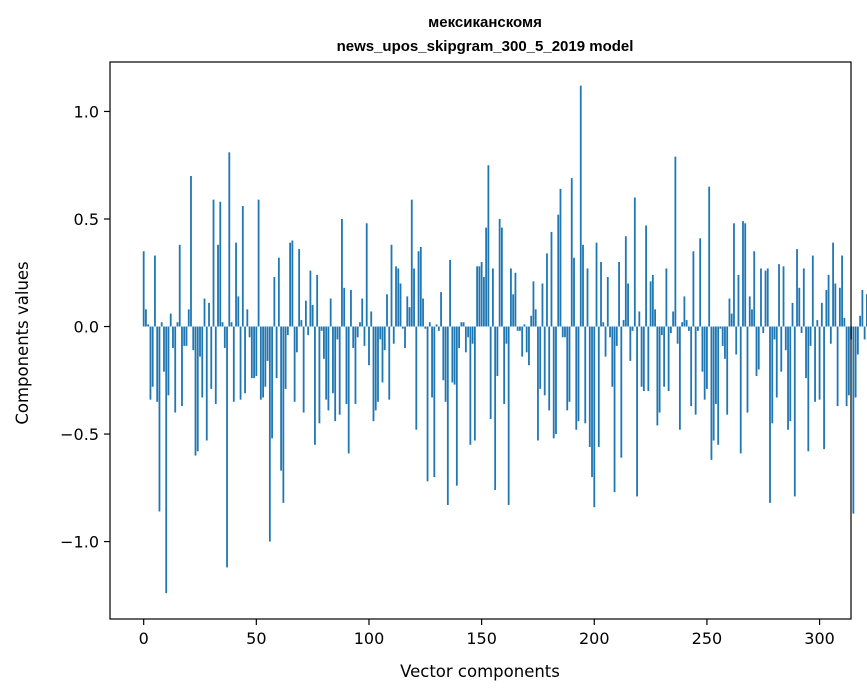 The width and height of the screenshot is (867, 696). I want to click on x-tick-label: 250, so click(707, 638).